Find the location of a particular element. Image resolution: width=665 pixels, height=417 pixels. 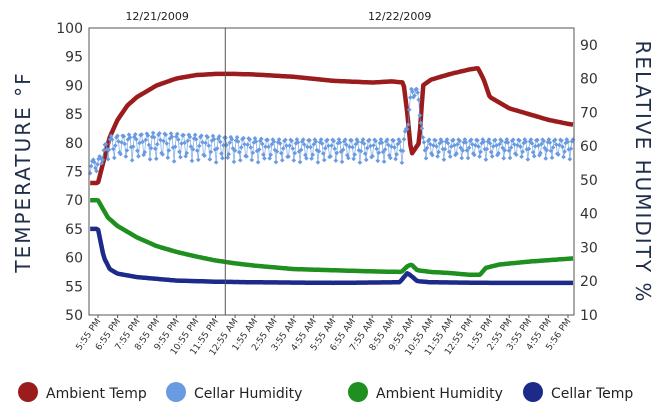

y-left-tick-label: 65 is located at coordinates (74, 230).